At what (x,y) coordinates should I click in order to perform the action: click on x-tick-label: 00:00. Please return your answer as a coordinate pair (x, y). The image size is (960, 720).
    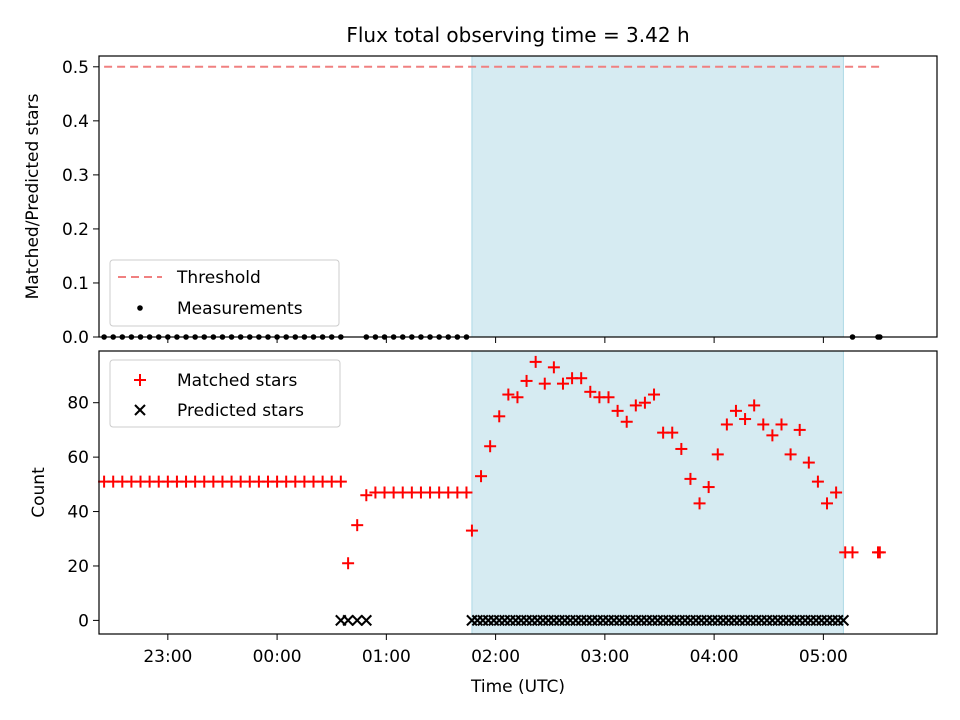
    Looking at the image, I should click on (277, 657).